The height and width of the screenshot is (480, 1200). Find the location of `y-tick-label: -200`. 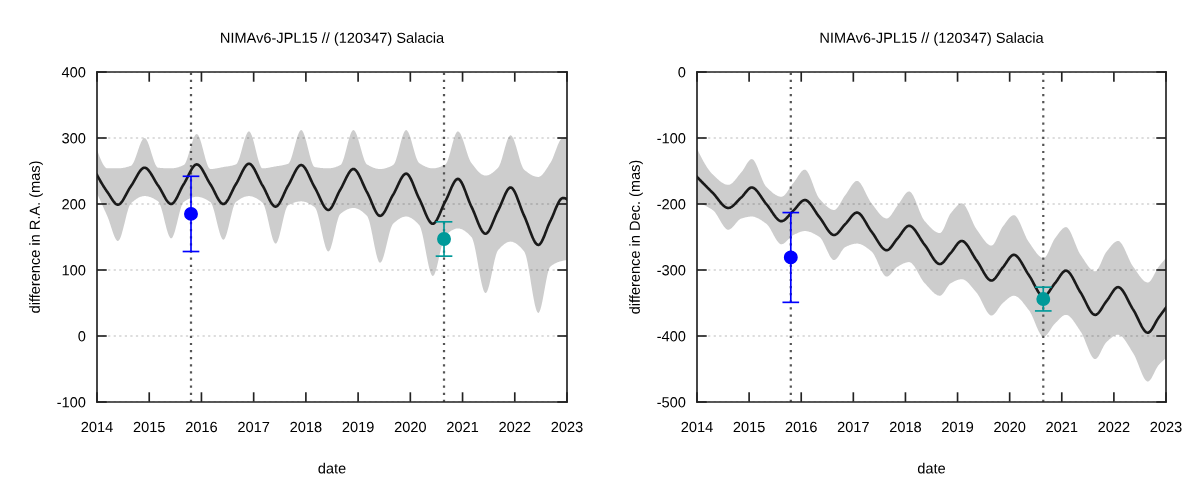

y-tick-label: -200 is located at coordinates (671, 204).